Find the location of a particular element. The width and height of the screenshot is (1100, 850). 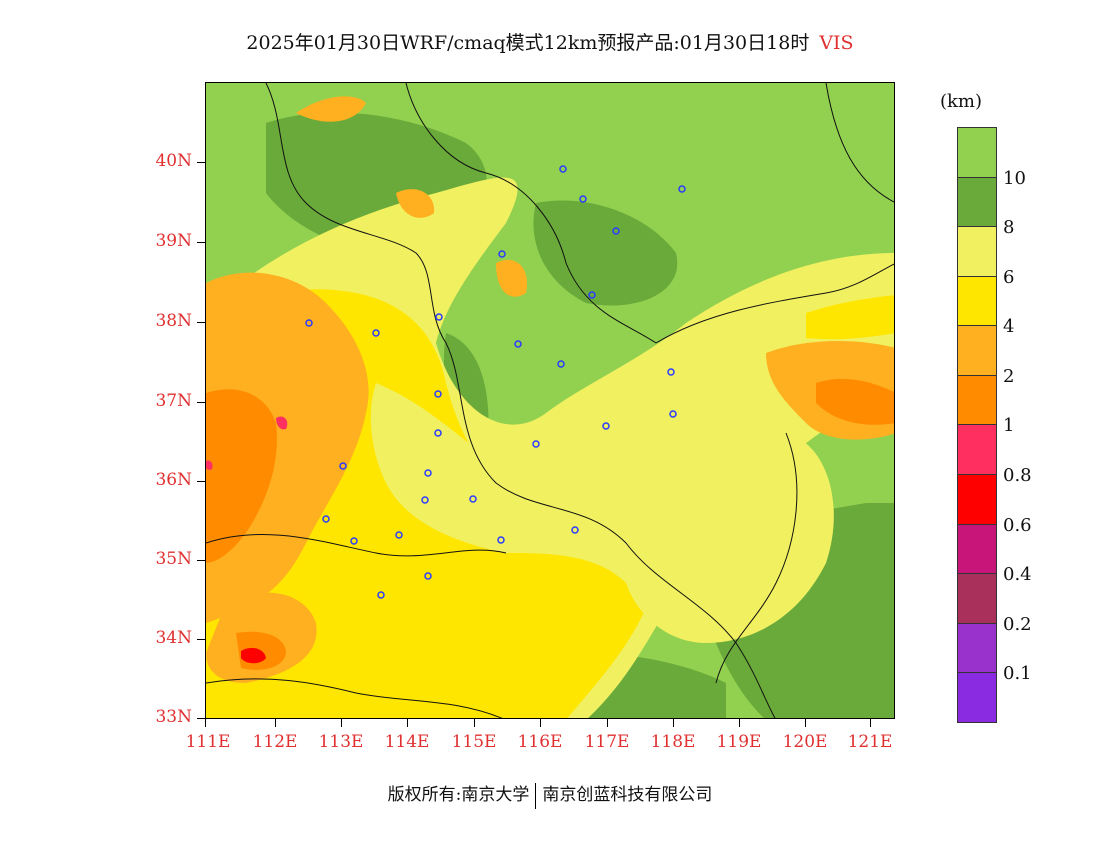

legend-label: 0.6 is located at coordinates (1017, 525).